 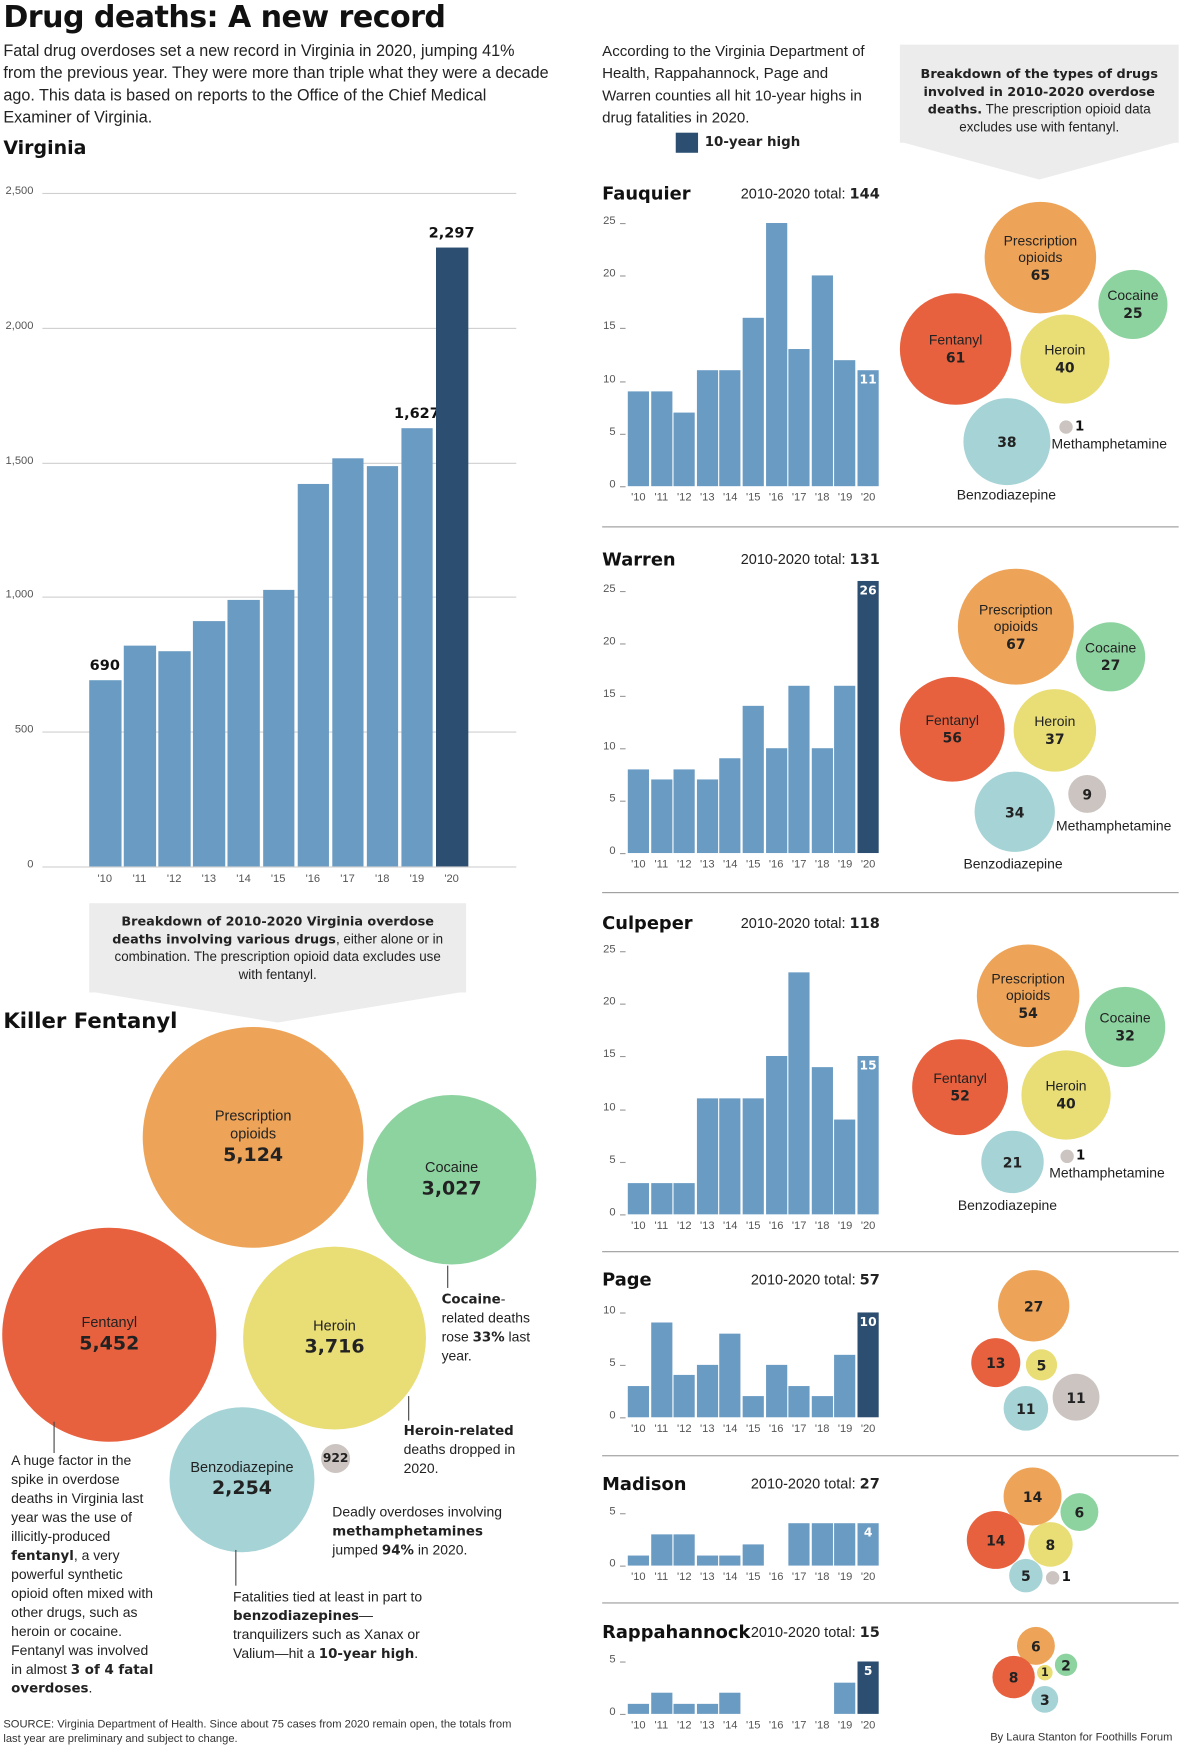 I want to click on bubble-benzodiazepine: 5, so click(x=1026, y=1575).